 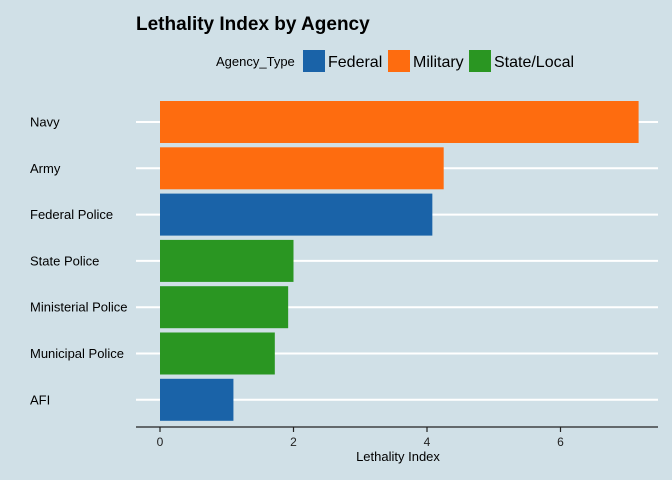 I want to click on x-tick-label: 2, so click(x=293, y=442).